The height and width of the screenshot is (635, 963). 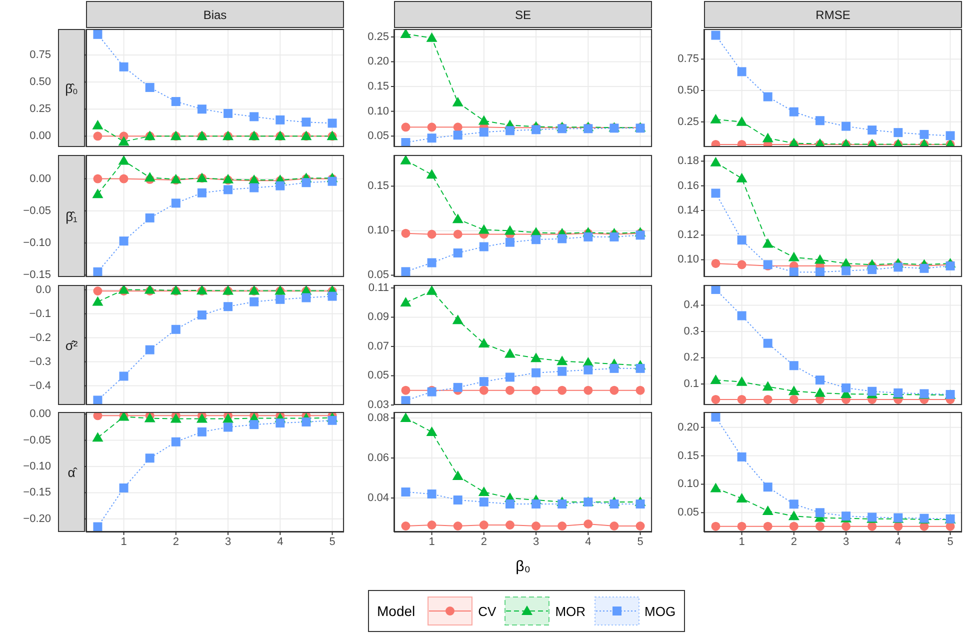 I want to click on chart-title: RMSE, so click(x=833, y=14).